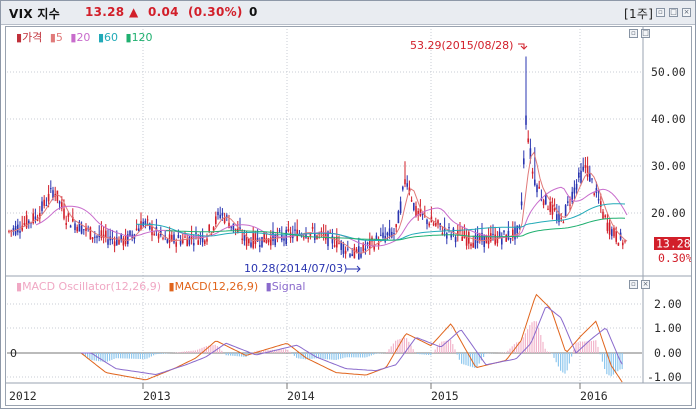 The image size is (696, 409). I want to click on macd-pane-close-icon: ×, so click(645, 284).